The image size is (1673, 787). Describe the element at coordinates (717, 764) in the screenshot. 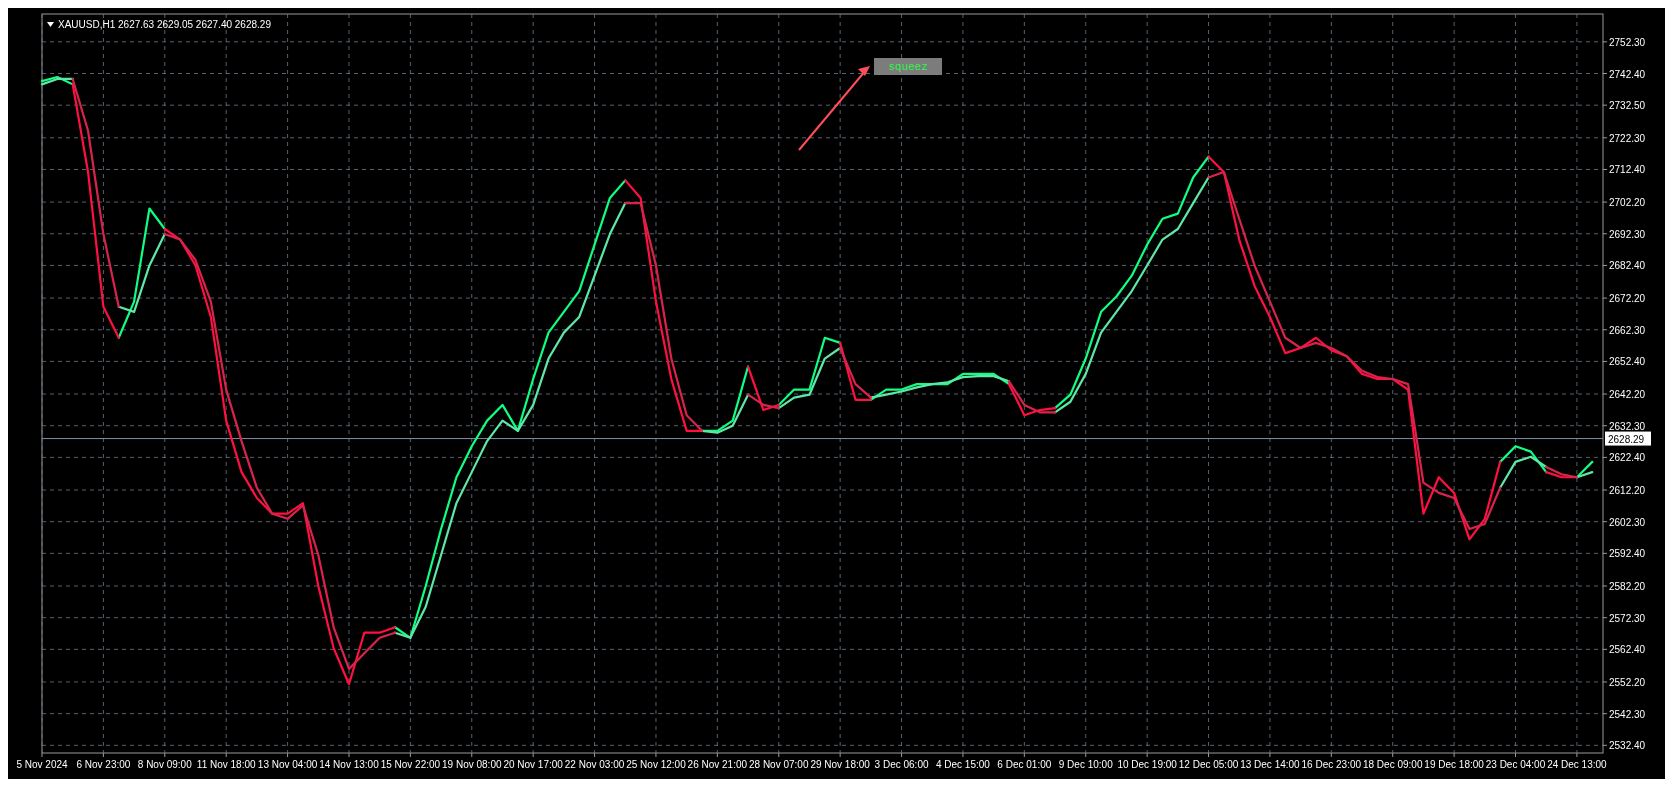

I see `x-tick-label: 26 Nov 21:00` at that location.